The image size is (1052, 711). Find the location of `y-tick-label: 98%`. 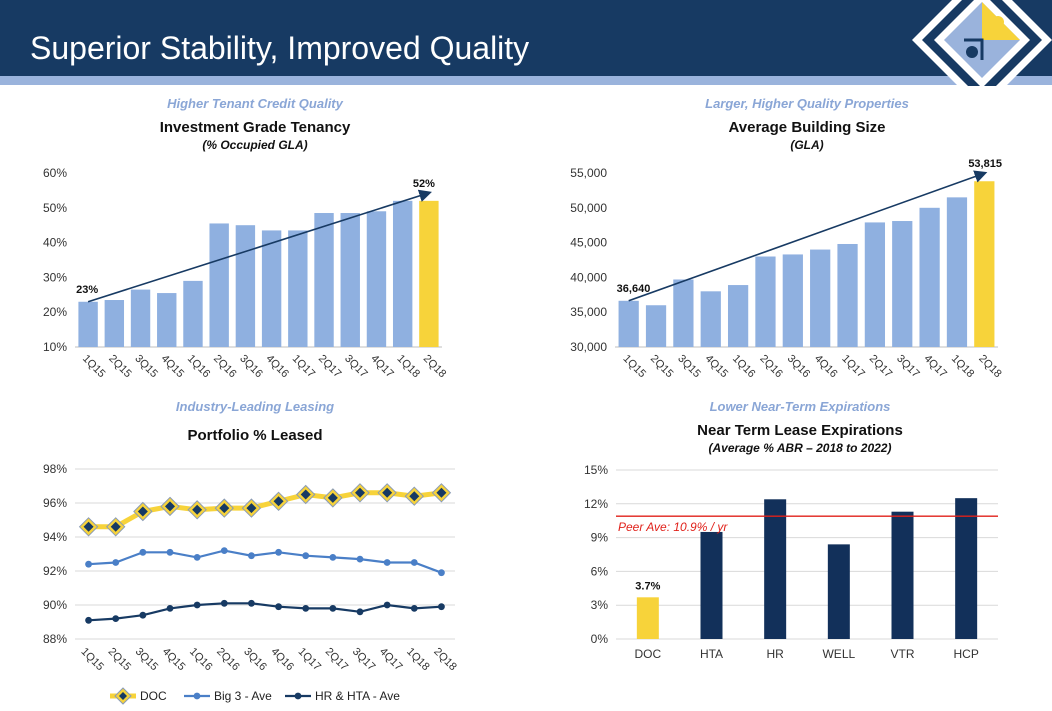

y-tick-label: 98% is located at coordinates (55, 469).